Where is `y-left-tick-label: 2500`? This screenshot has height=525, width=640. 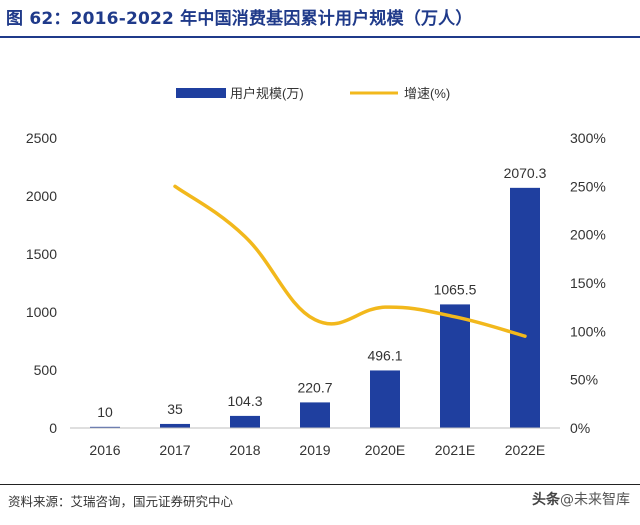 y-left-tick-label: 2500 is located at coordinates (41, 138).